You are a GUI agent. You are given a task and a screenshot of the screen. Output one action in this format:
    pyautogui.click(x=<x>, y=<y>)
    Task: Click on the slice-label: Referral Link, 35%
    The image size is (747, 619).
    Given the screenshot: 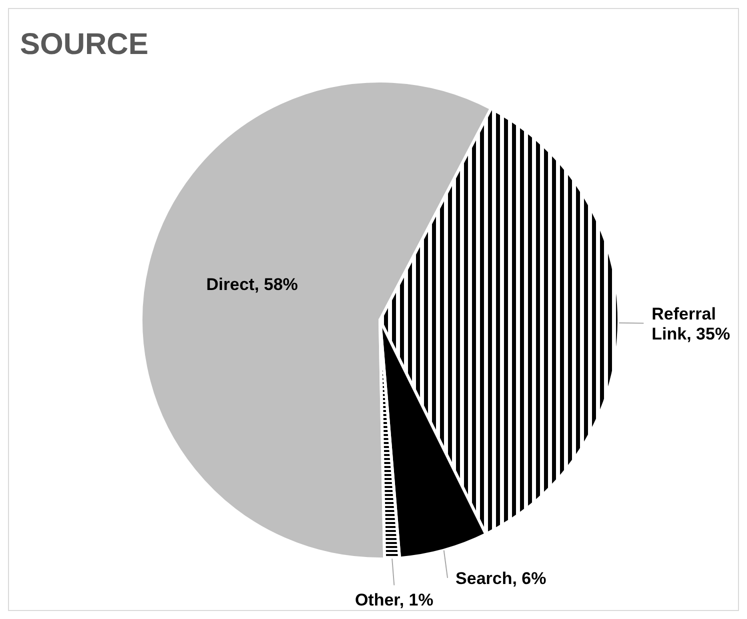 What is the action you would take?
    pyautogui.click(x=691, y=324)
    